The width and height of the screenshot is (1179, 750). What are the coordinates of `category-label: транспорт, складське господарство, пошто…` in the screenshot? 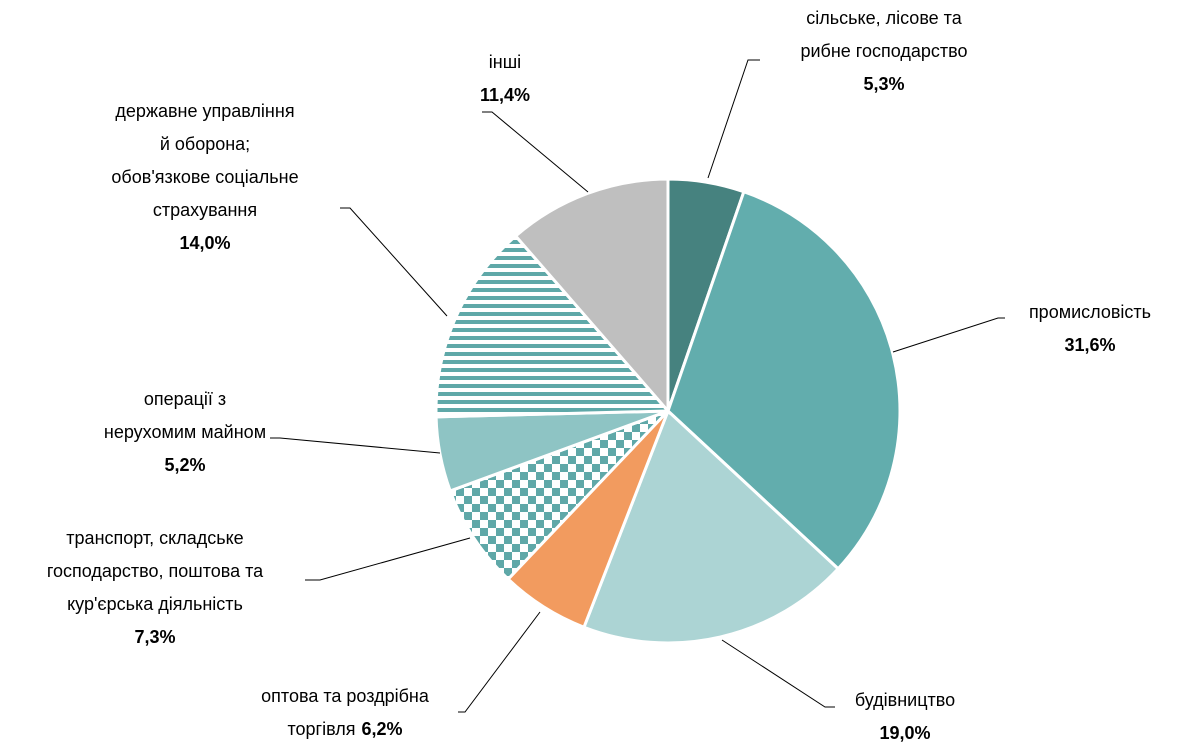 It's located at (155, 571).